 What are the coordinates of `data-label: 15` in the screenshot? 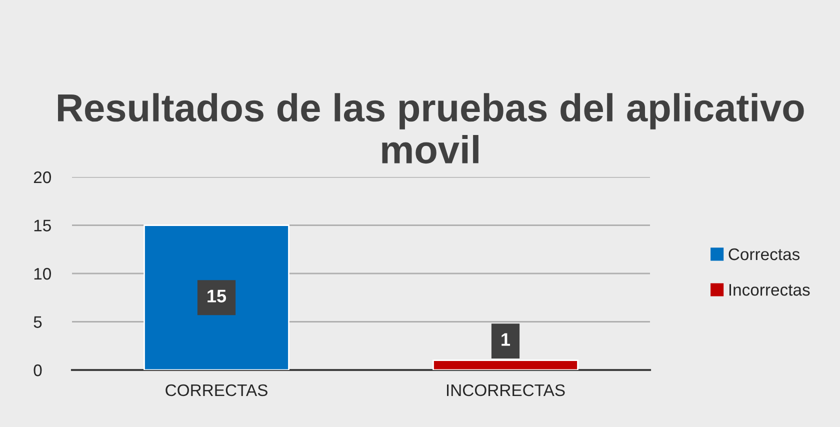 It's located at (217, 296).